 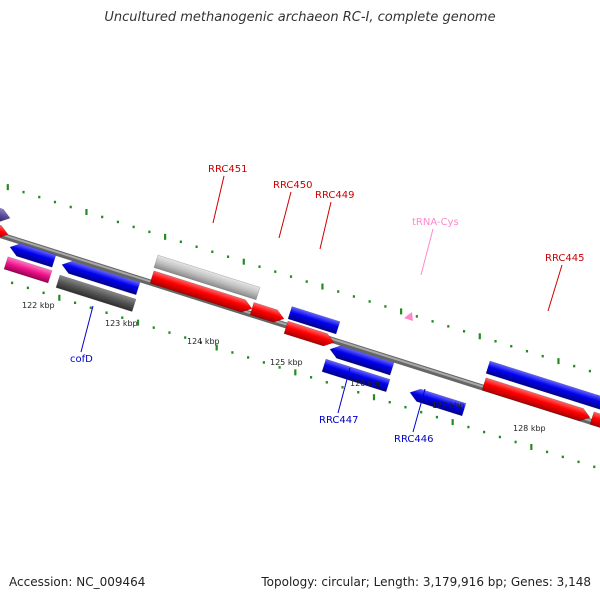 What do you see at coordinates (38, 305) in the screenshot?
I see `tick-label-122: 122 kbp` at bounding box center [38, 305].